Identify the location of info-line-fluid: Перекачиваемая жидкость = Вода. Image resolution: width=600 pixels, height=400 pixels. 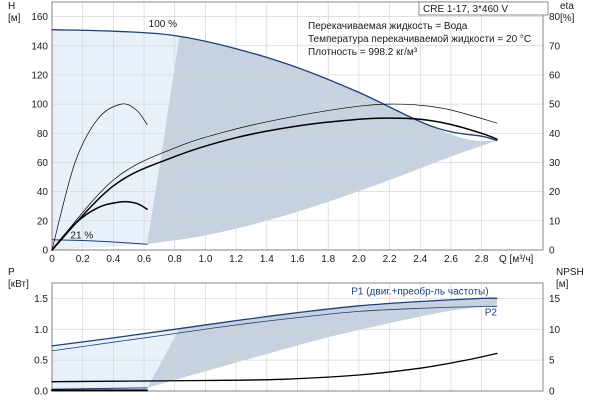
(388, 26).